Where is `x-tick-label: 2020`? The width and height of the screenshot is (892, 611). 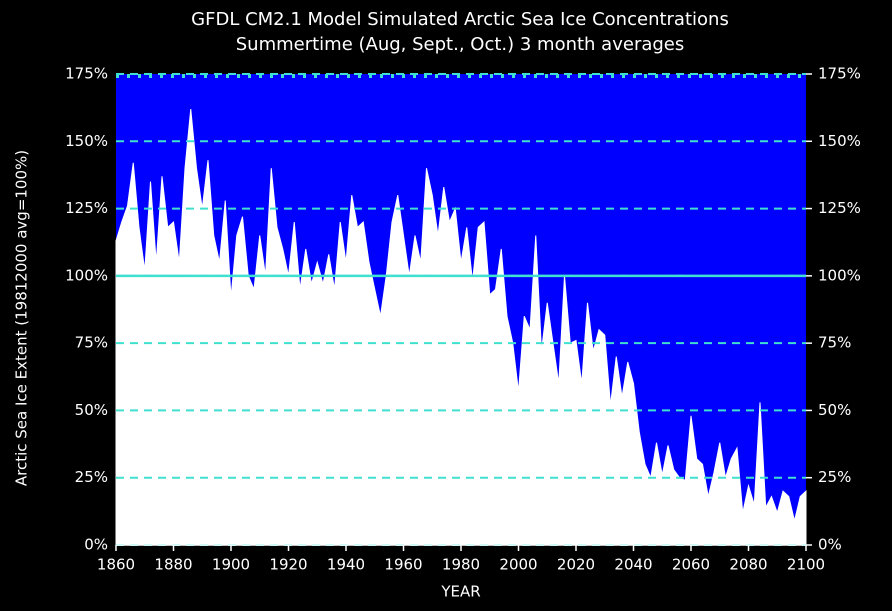 x-tick-label: 2020 is located at coordinates (576, 565).